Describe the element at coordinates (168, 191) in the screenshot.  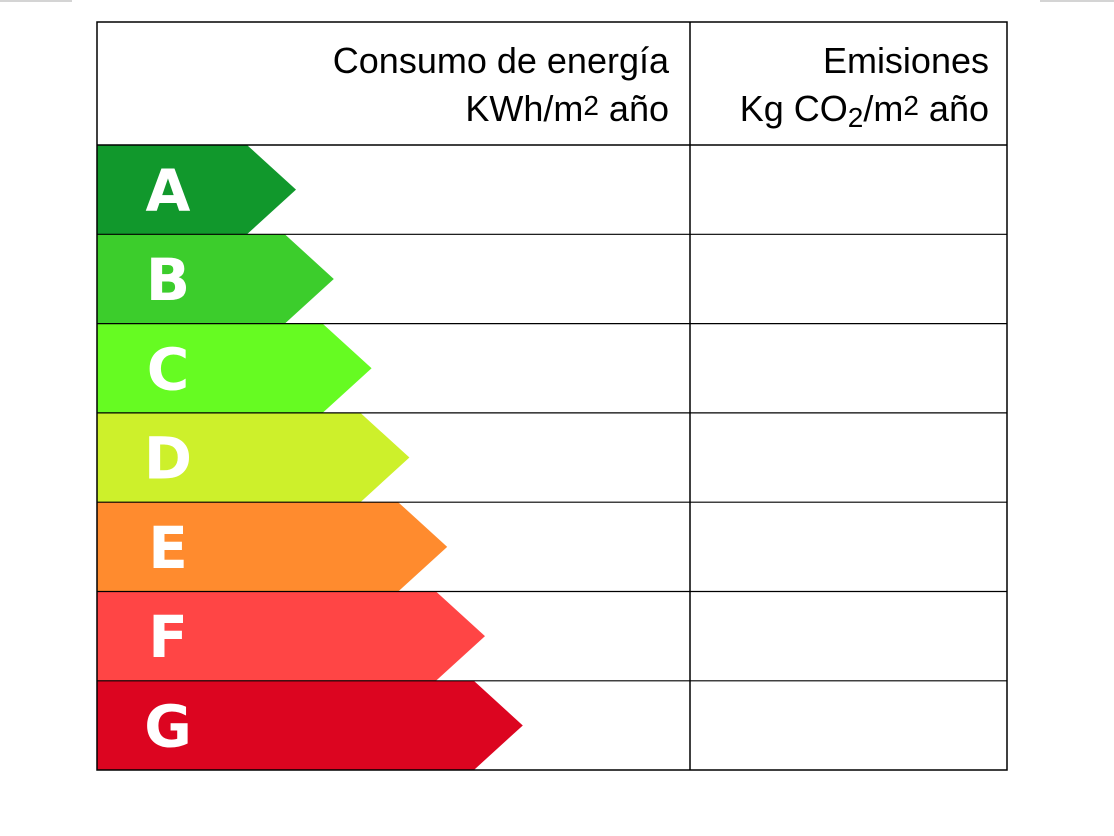
I see `rating-letter: A` at that location.